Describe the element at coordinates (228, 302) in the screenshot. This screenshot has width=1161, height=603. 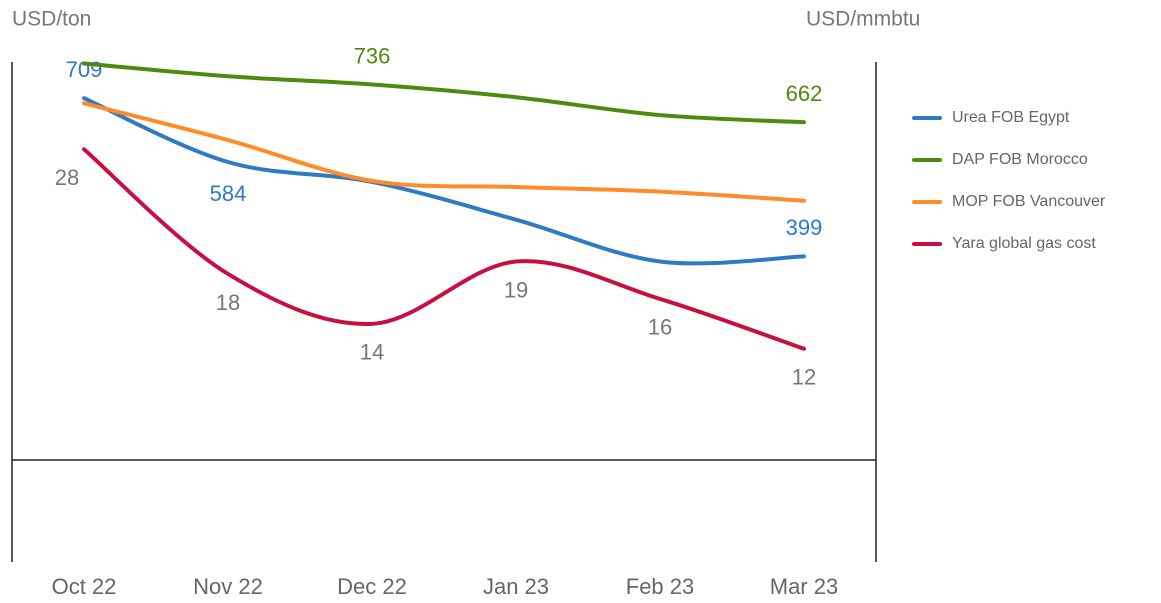
I see `data-label: 18` at that location.